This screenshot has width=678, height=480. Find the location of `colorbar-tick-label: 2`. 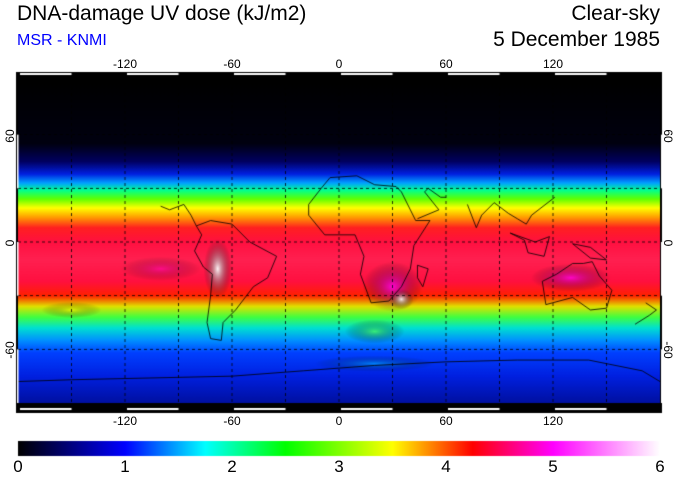

colorbar-tick-label: 2 is located at coordinates (232, 466).